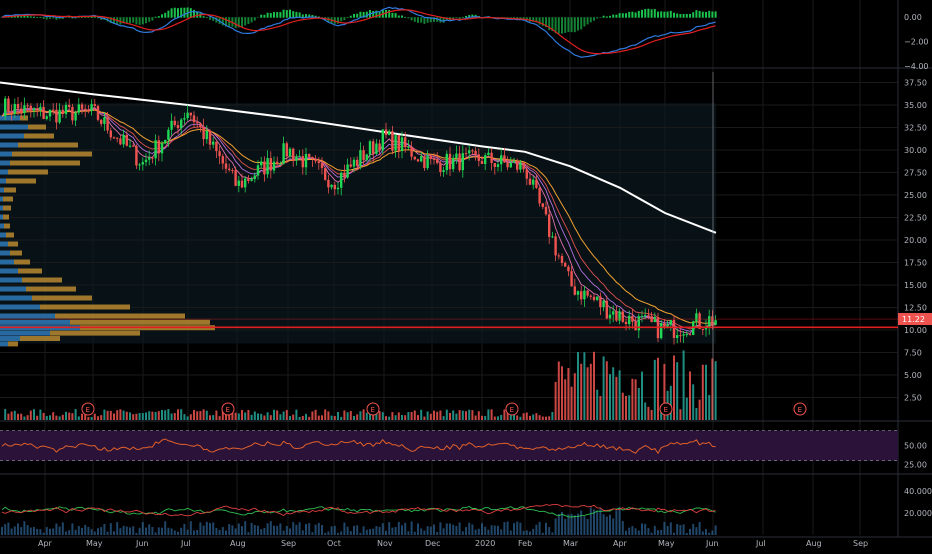 The width and height of the screenshot is (932, 554). Describe the element at coordinates (30, 271) in the screenshot. I see `volume-profile-bar-gold` at that location.